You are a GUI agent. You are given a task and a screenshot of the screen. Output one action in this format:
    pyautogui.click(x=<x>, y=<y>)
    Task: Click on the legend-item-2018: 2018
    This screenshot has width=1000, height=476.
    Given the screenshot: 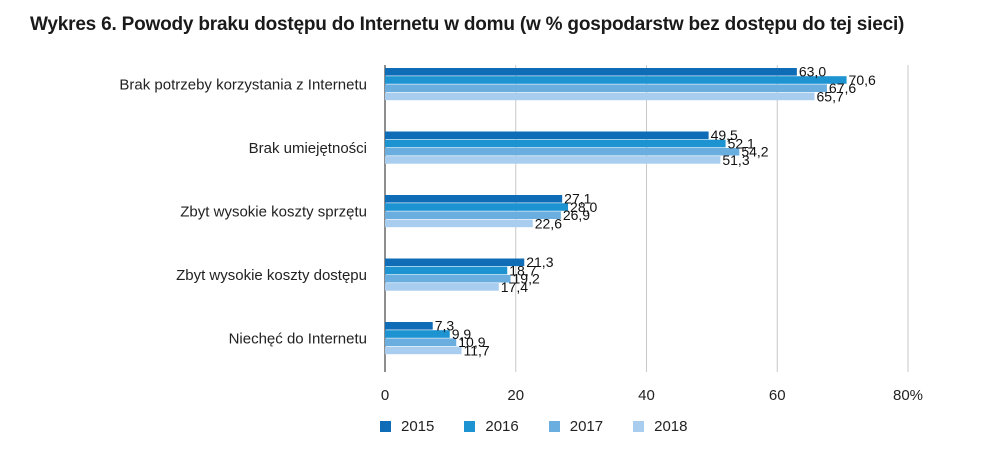 What is the action you would take?
    pyautogui.click(x=660, y=426)
    